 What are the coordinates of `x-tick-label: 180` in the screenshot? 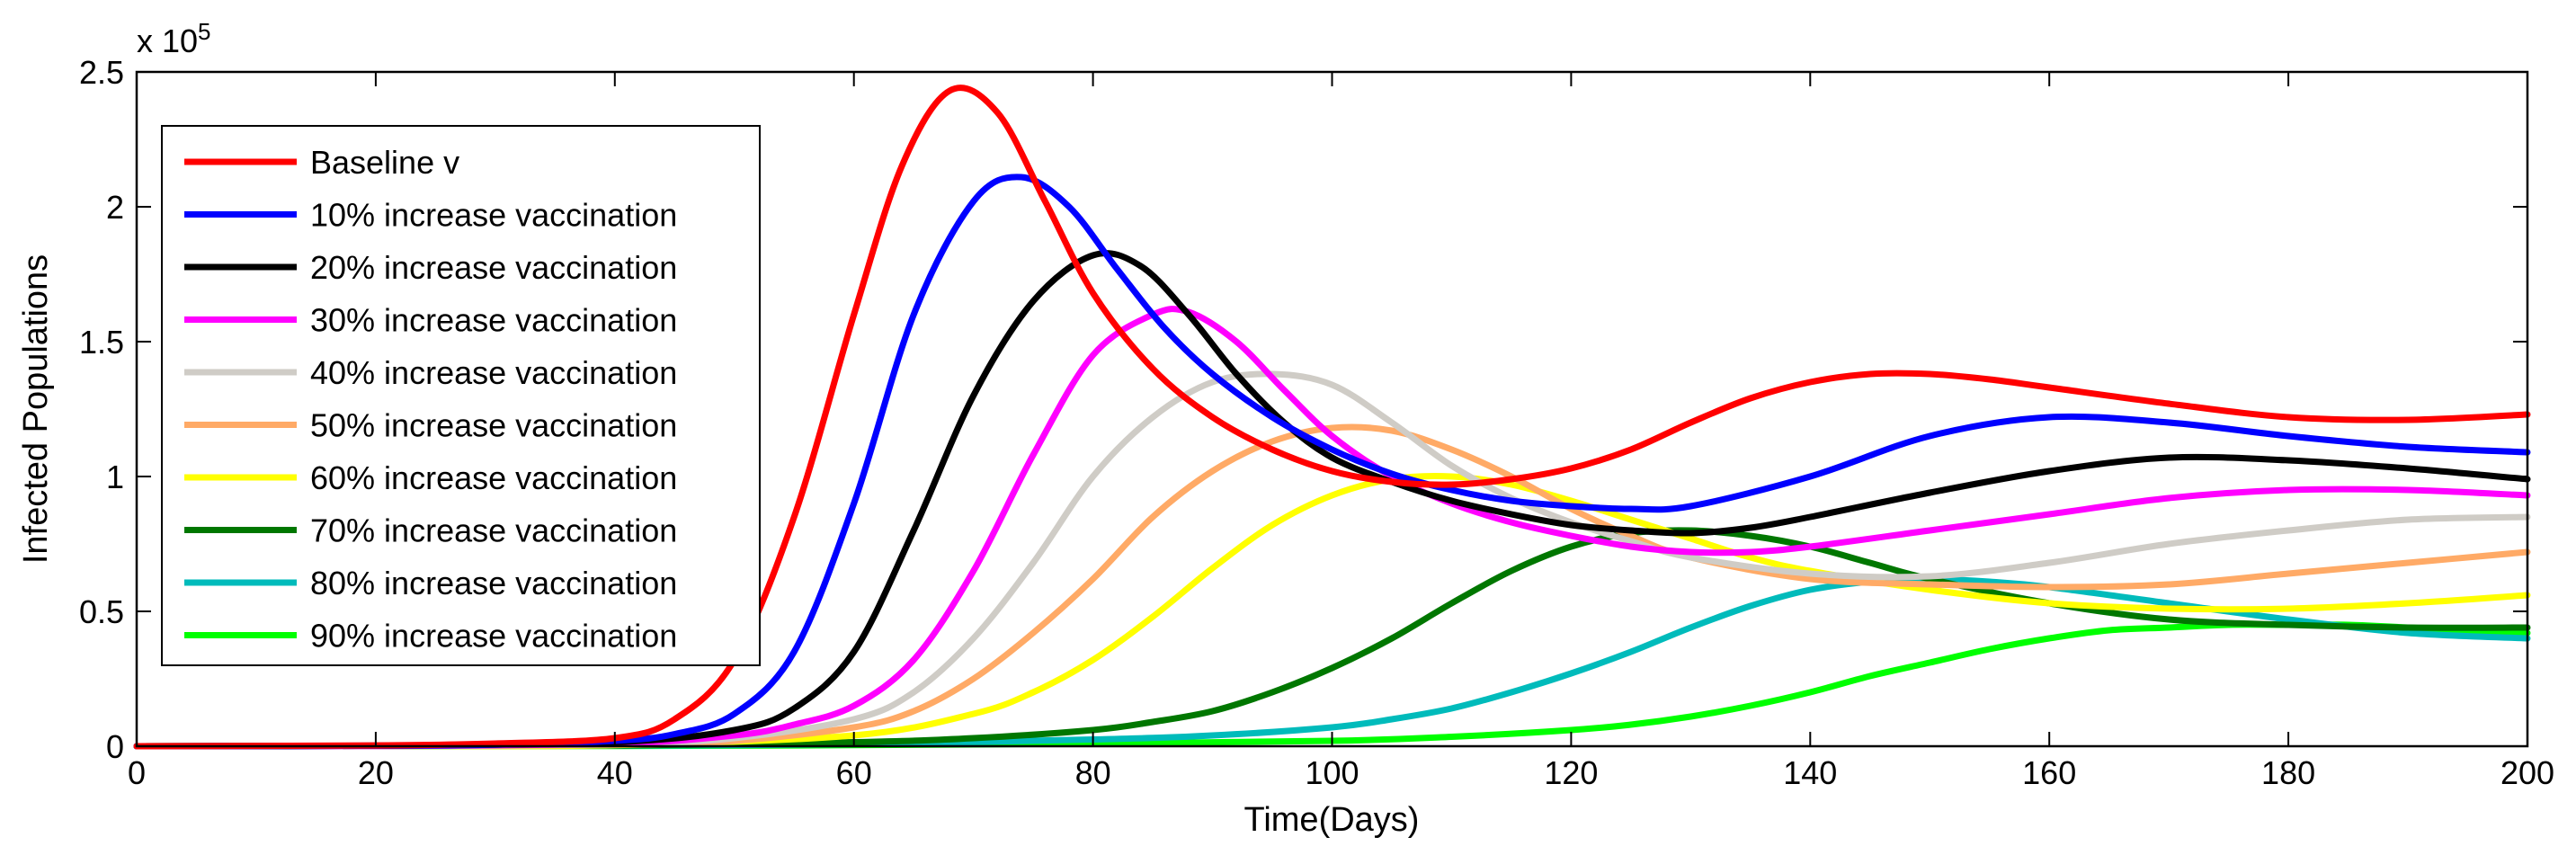 It's located at (2288, 773).